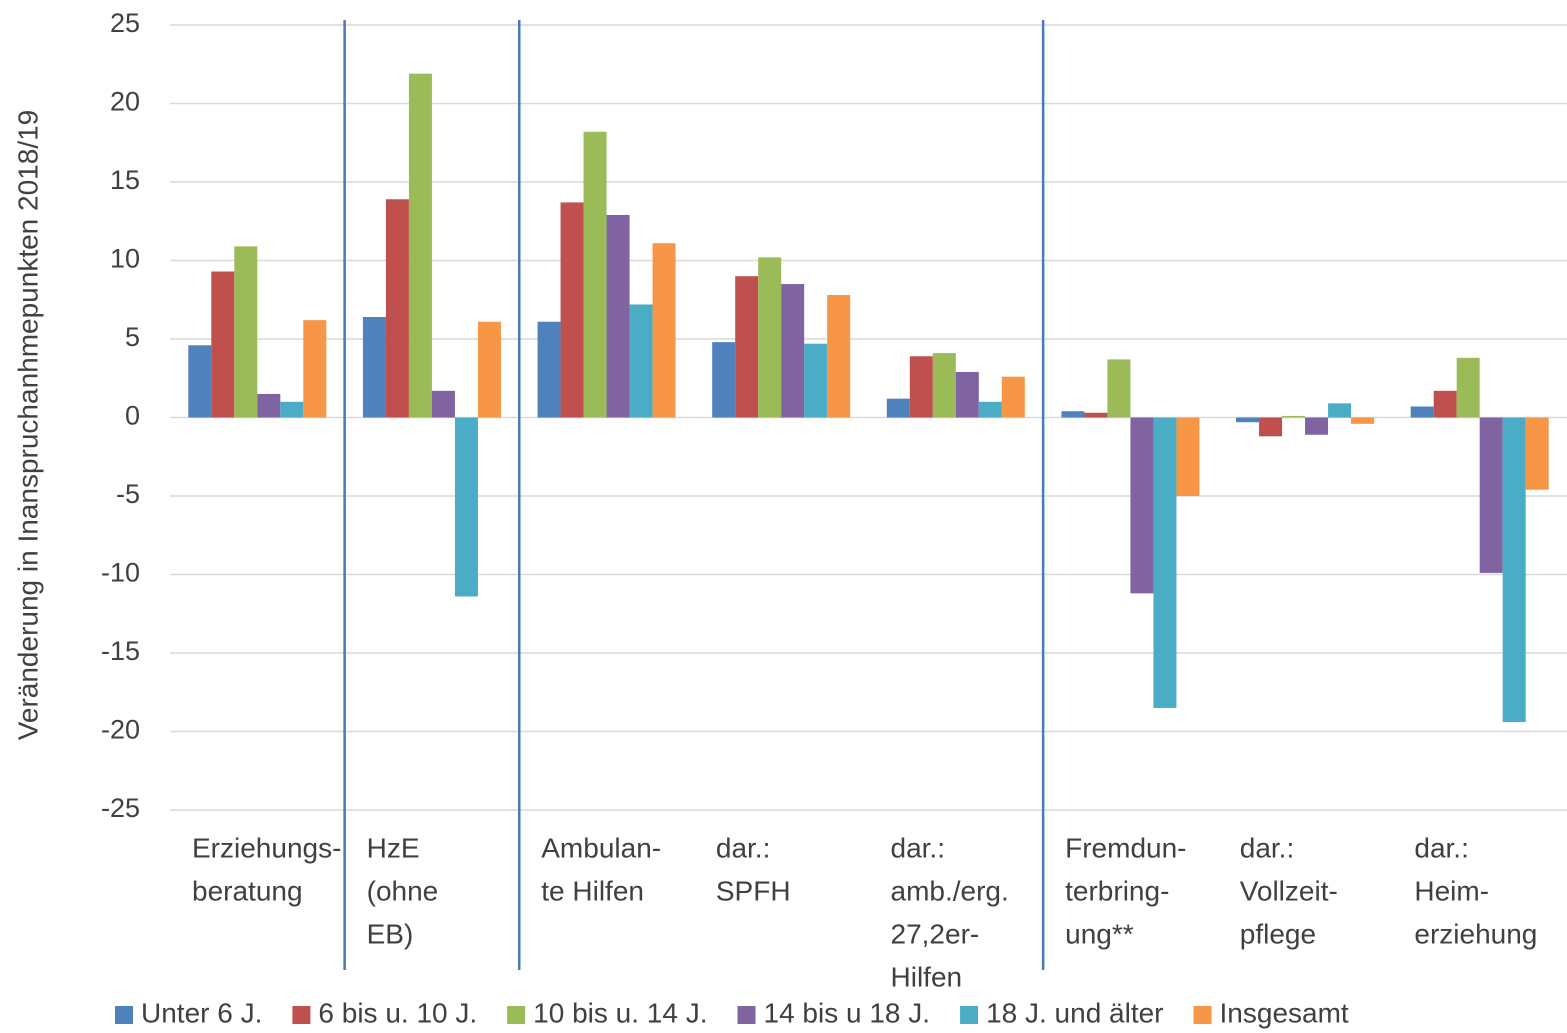  Describe the element at coordinates (753, 890) in the screenshot. I see `x-tick-label: SPFH` at that location.